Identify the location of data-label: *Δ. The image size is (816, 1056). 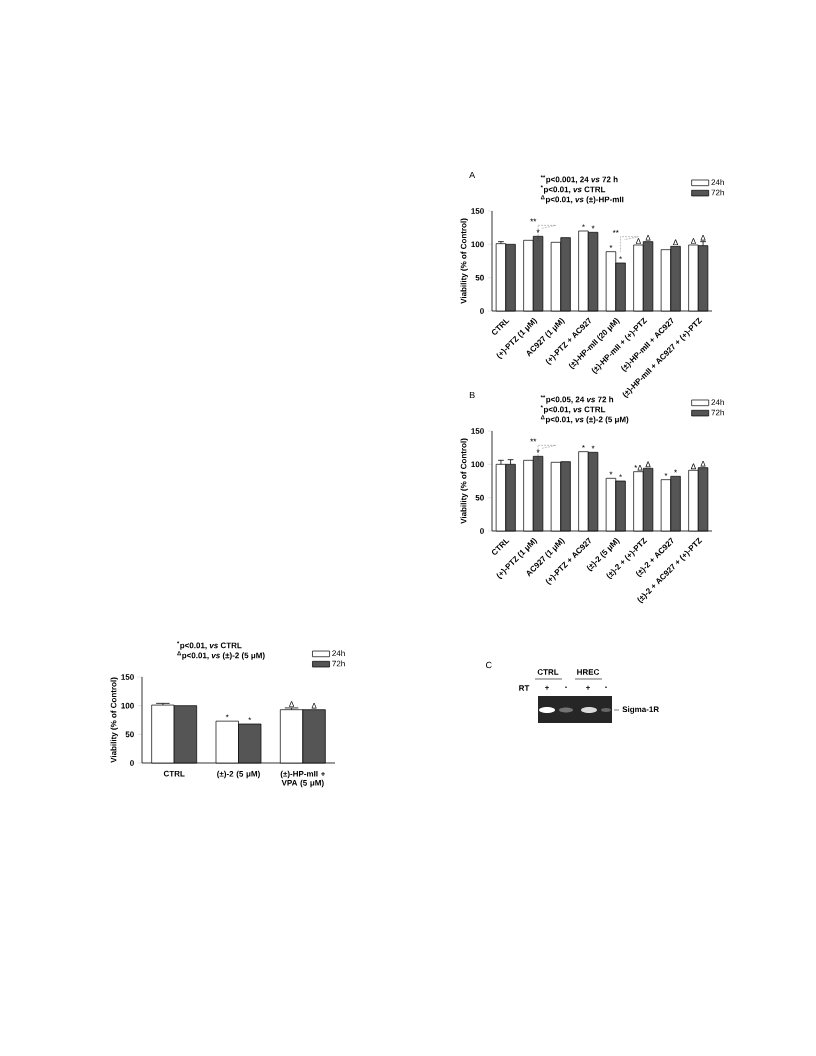
(638, 467).